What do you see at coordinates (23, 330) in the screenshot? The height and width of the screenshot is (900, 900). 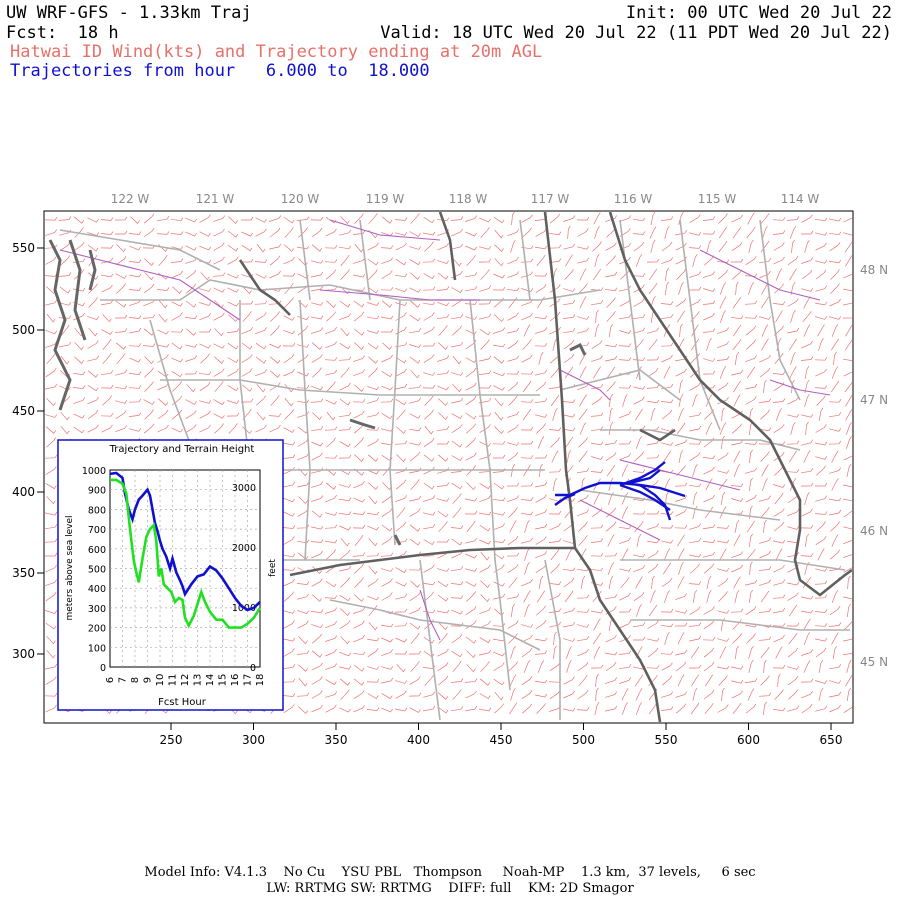 I see `y-tick-label: 500` at bounding box center [23, 330].